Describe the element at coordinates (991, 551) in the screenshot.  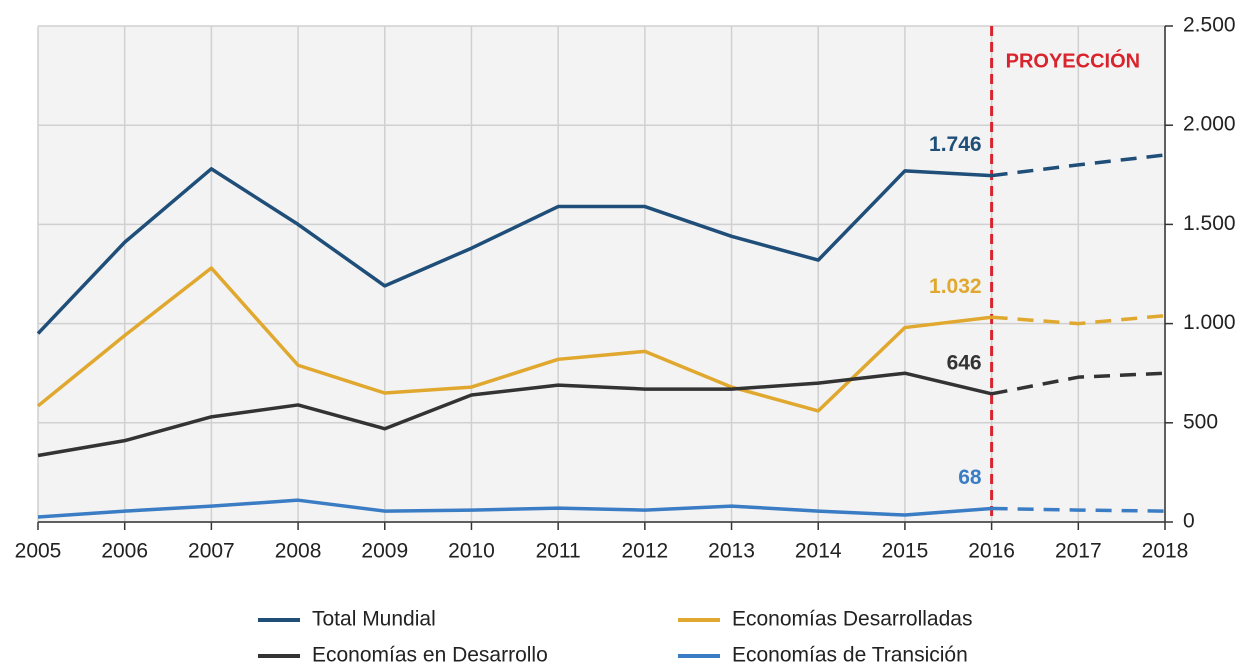
I see `x-tick-label: 2016` at that location.